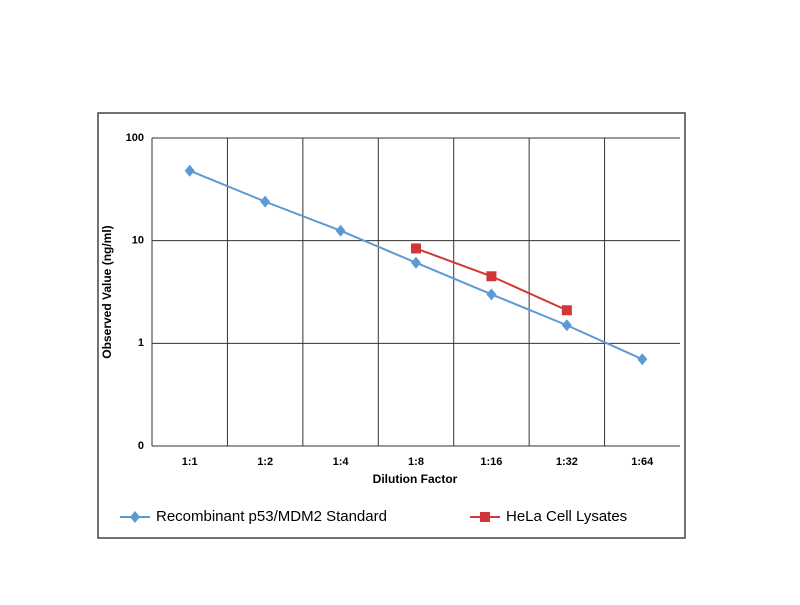  What do you see at coordinates (141, 343) in the screenshot?
I see `y-tick-label: 1` at bounding box center [141, 343].